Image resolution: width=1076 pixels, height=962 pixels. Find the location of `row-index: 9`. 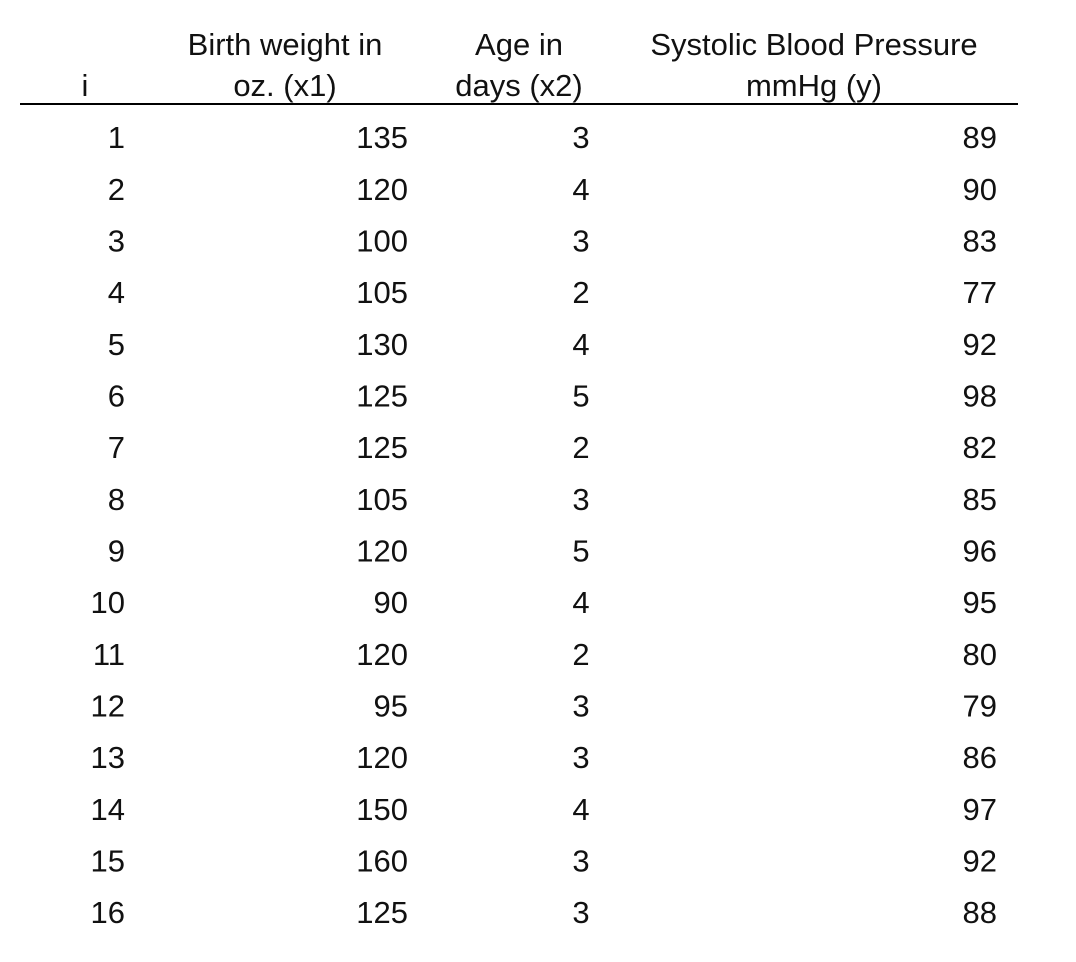

row-index: 9 is located at coordinates (116, 551).